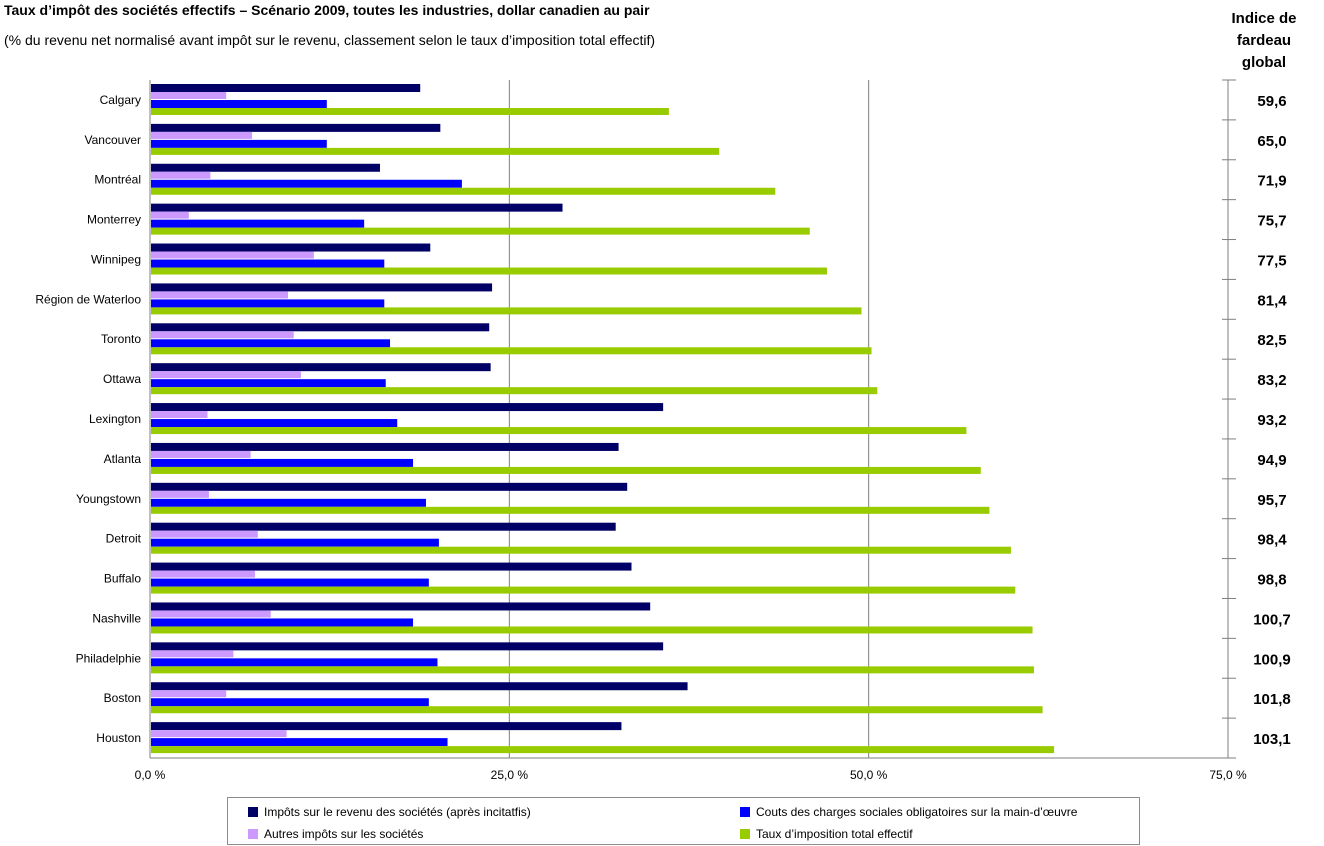  I want to click on index-header-line-2: fardeau, so click(1264, 40).